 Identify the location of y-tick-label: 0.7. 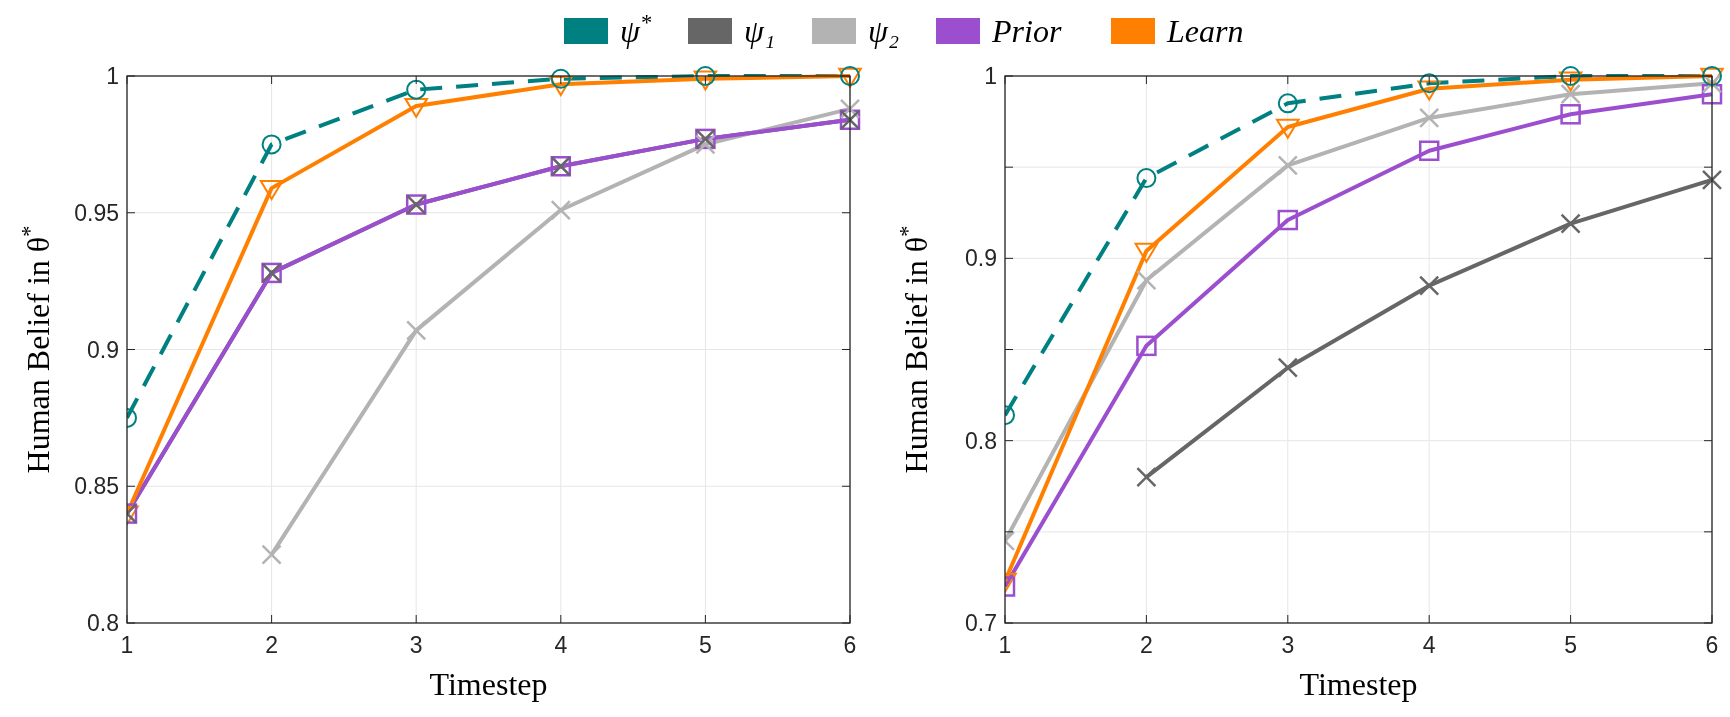
(981, 623).